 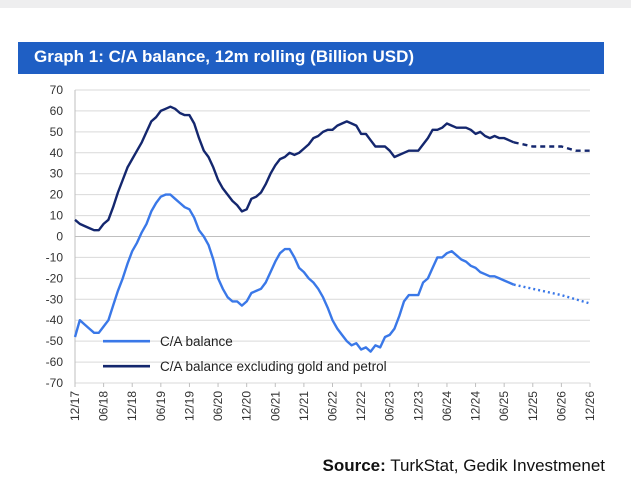 What do you see at coordinates (57, 153) in the screenshot?
I see `y-tick-label: 40` at bounding box center [57, 153].